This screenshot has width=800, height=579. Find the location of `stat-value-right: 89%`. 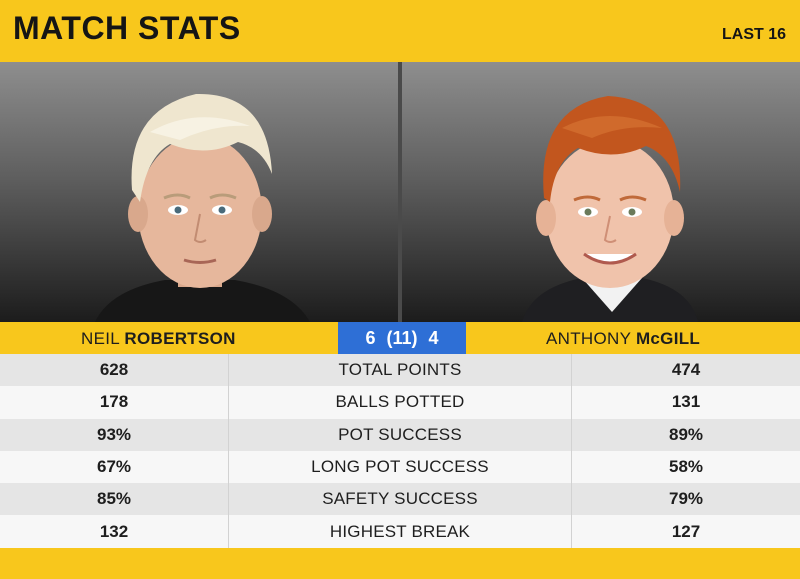

stat-value-right: 89% is located at coordinates (686, 434).